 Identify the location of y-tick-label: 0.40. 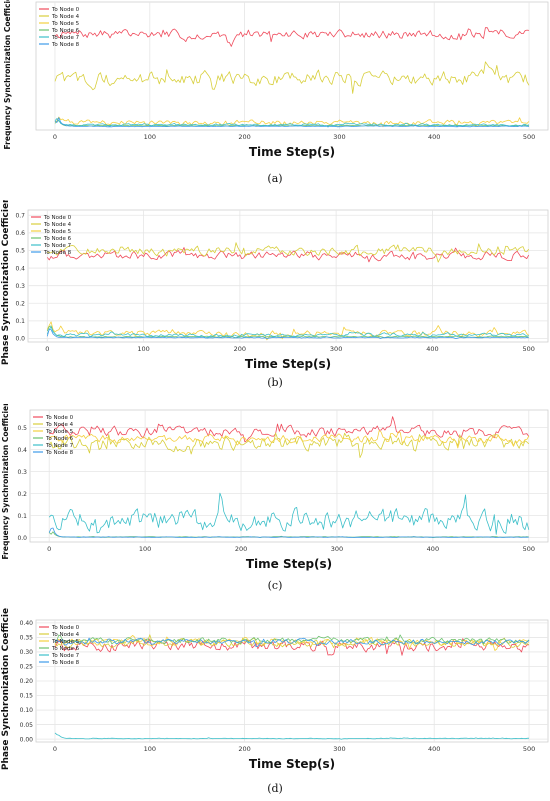
(27, 623).